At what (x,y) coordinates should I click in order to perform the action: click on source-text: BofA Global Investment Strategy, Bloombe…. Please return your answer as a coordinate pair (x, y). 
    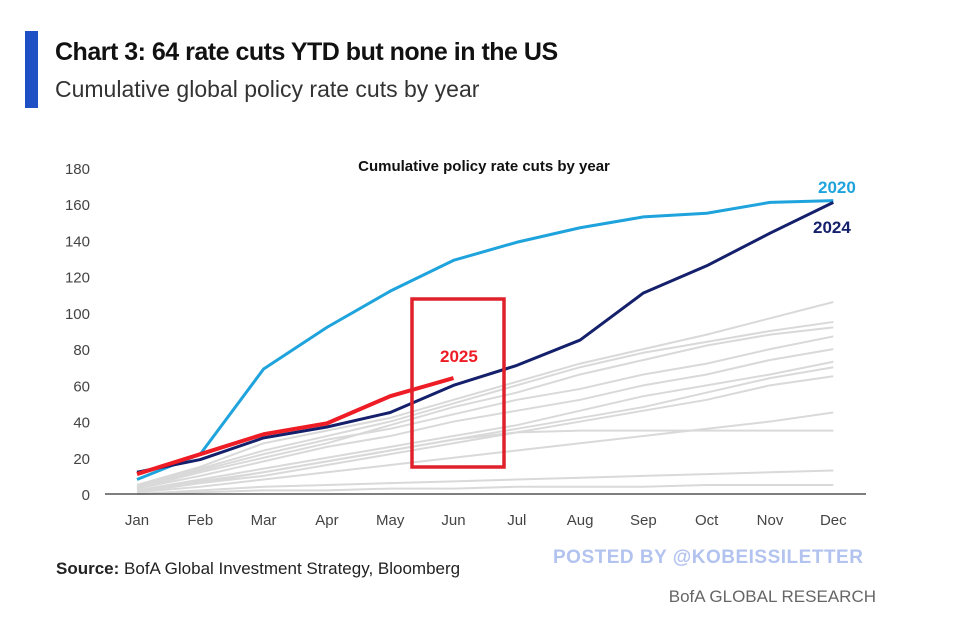
    Looking at the image, I should click on (290, 568).